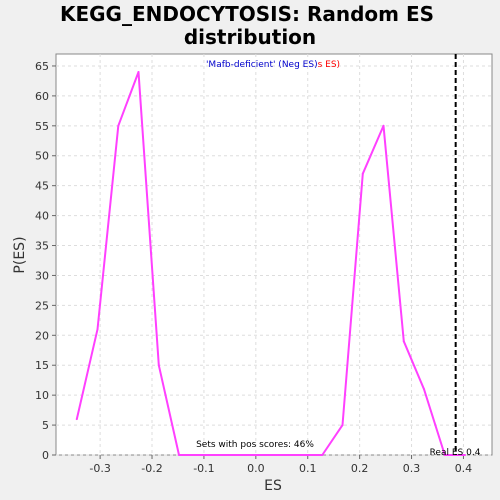  Describe the element at coordinates (20, 254) in the screenshot. I see `y-axis-label: P(ES)` at that location.